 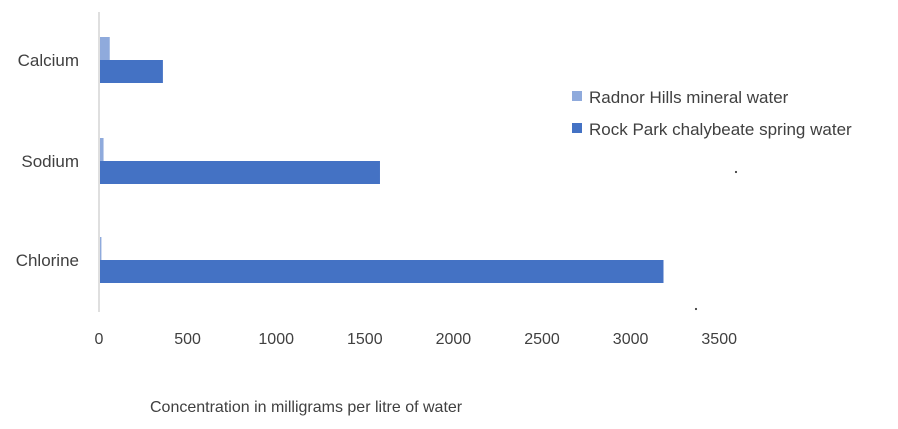 What do you see at coordinates (102, 149) in the screenshot?
I see `bar-sodium-radnor` at bounding box center [102, 149].